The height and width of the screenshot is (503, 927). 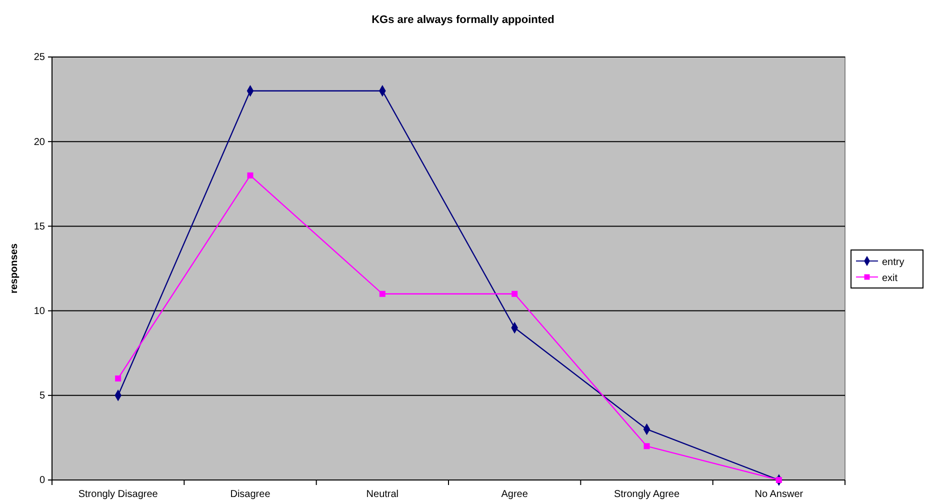 What do you see at coordinates (382, 494) in the screenshot?
I see `x-tick-label: Neutral` at bounding box center [382, 494].